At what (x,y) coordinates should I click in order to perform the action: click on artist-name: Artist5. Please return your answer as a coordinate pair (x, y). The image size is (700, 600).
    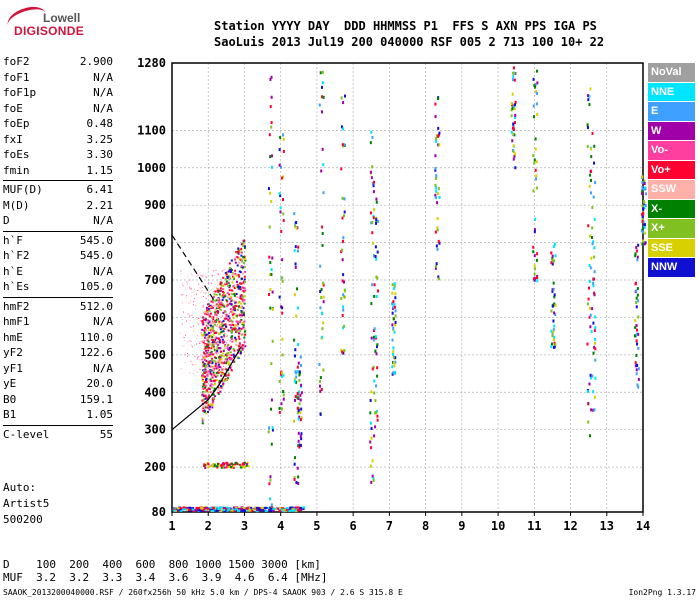
    Looking at the image, I should click on (26, 503).